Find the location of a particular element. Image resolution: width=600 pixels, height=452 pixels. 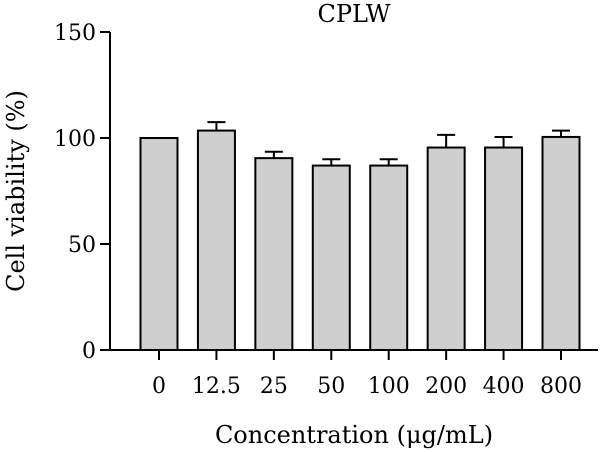

x-tick-label: 800 is located at coordinates (561, 386).